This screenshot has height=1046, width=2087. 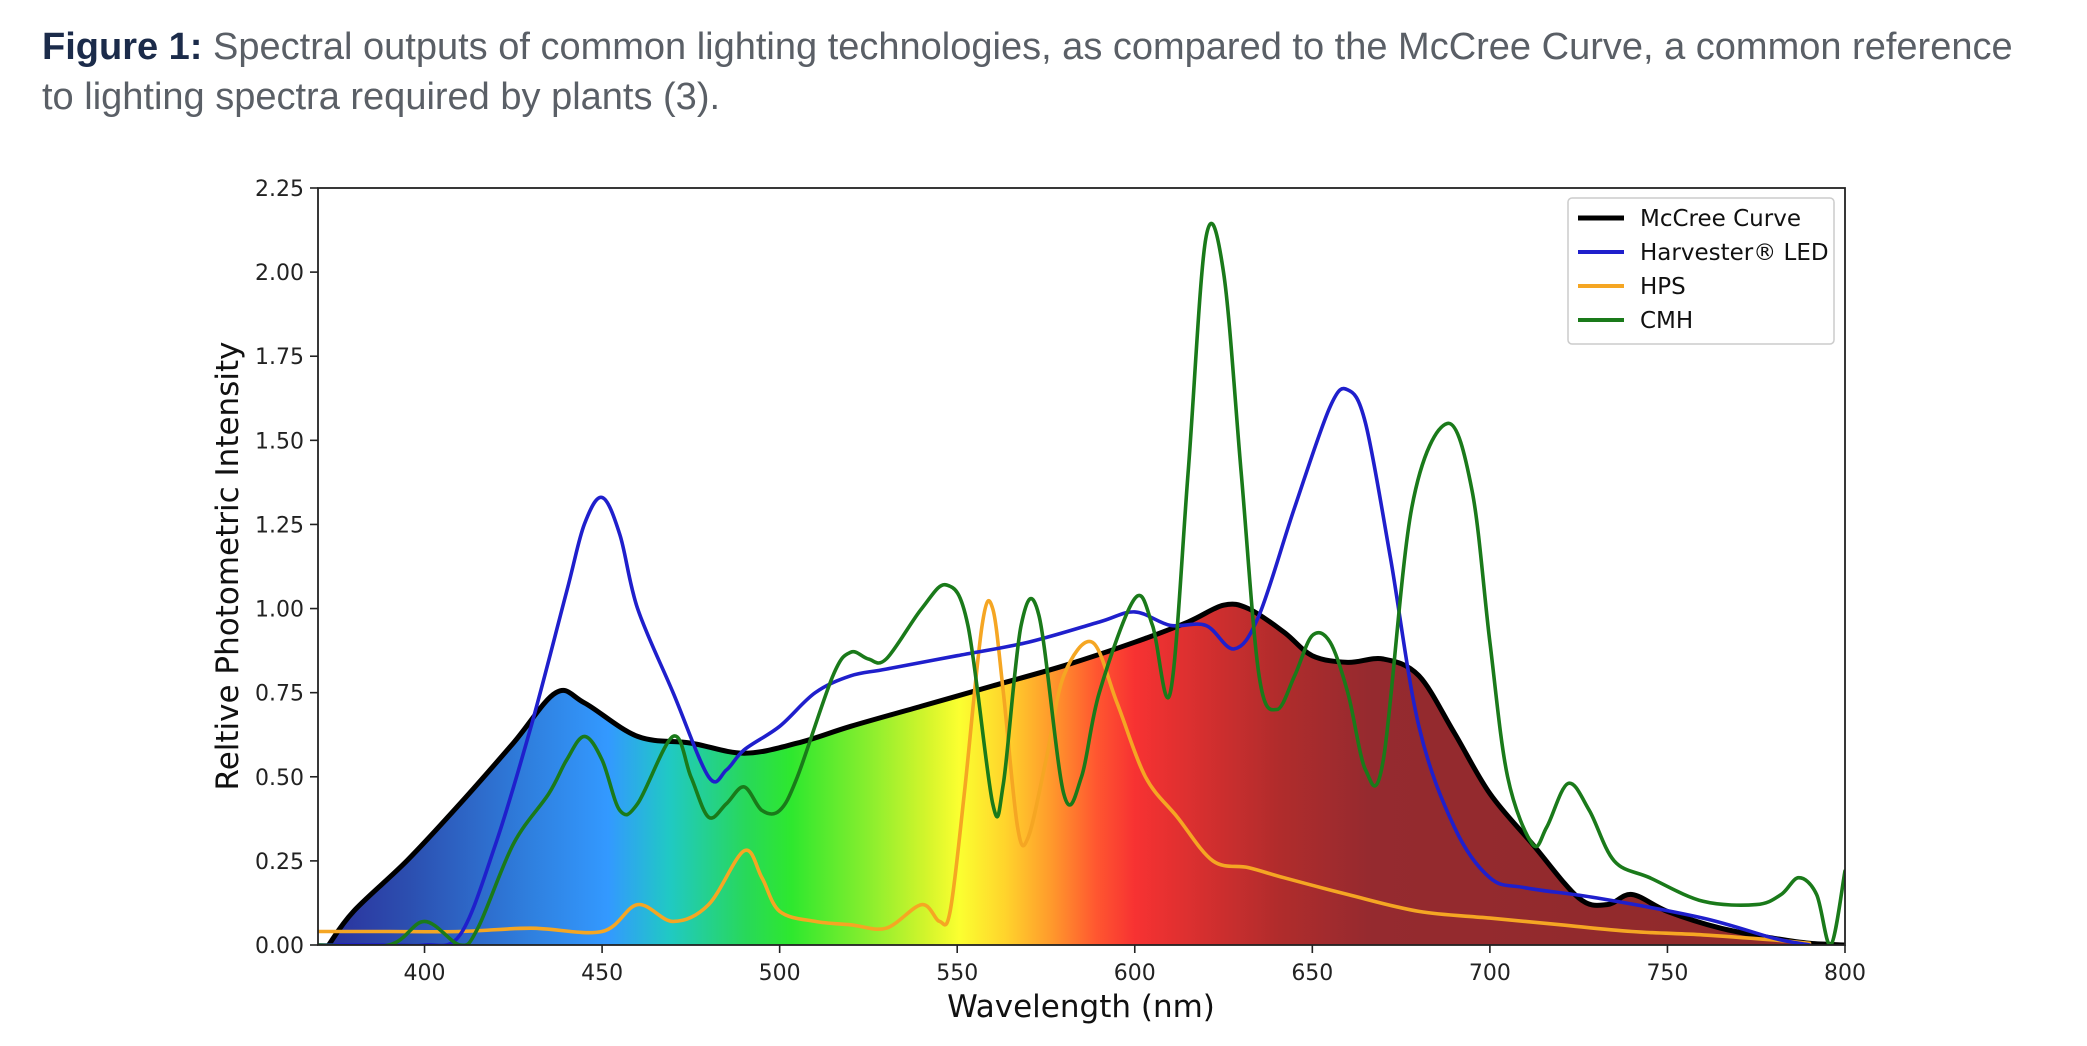 What do you see at coordinates (1666, 321) in the screenshot?
I see `legend-label-cmh: CMH` at bounding box center [1666, 321].